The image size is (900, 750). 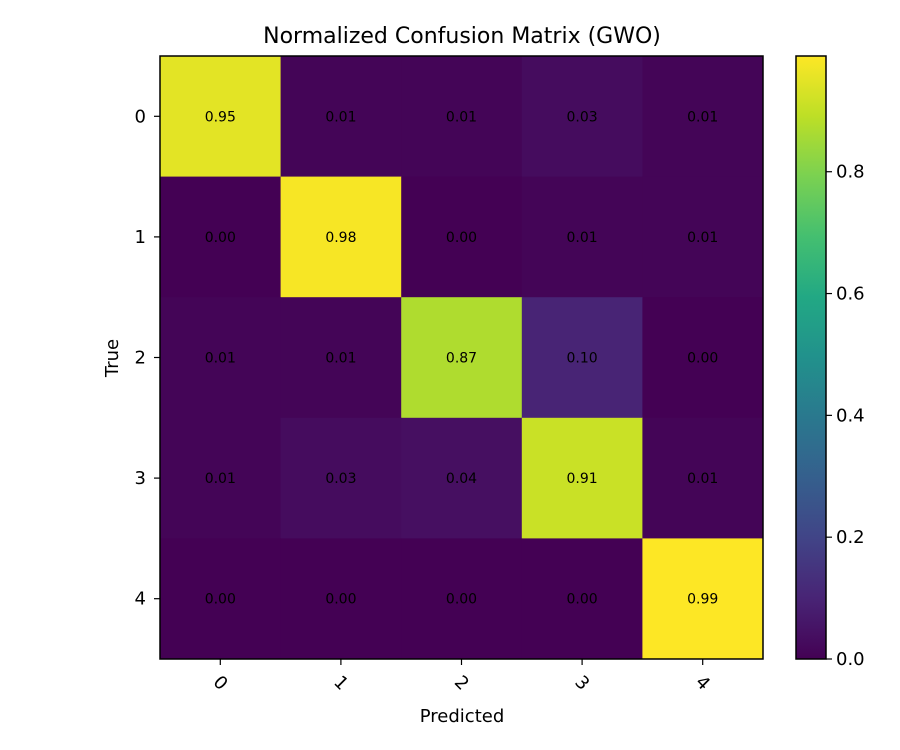 What do you see at coordinates (140, 478) in the screenshot?
I see `y-tick-label: 3` at bounding box center [140, 478].